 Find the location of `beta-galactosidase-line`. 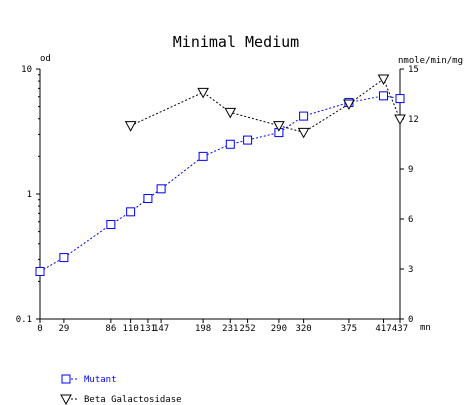

beta-galactosidase-line is located at coordinates (265, 105).